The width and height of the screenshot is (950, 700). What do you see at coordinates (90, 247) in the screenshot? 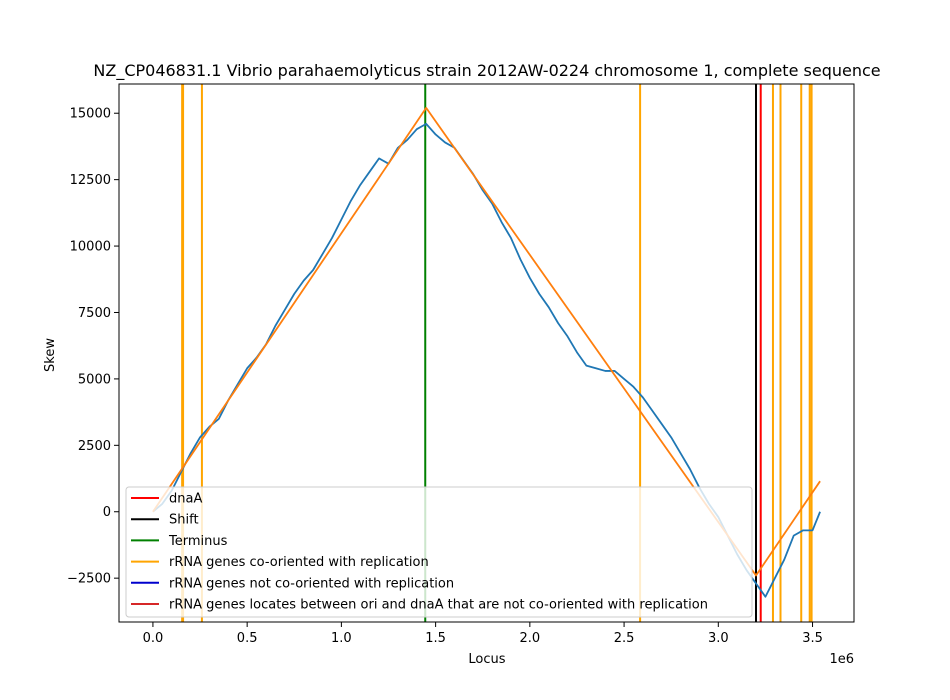
I see `y-tick-label-5: 10000` at bounding box center [90, 247].